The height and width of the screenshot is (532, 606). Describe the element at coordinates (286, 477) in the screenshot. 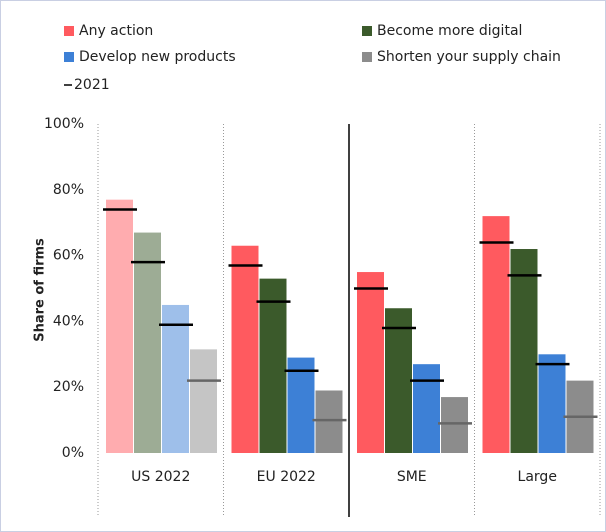

I see `x-tick-label: EU 2022` at that location.